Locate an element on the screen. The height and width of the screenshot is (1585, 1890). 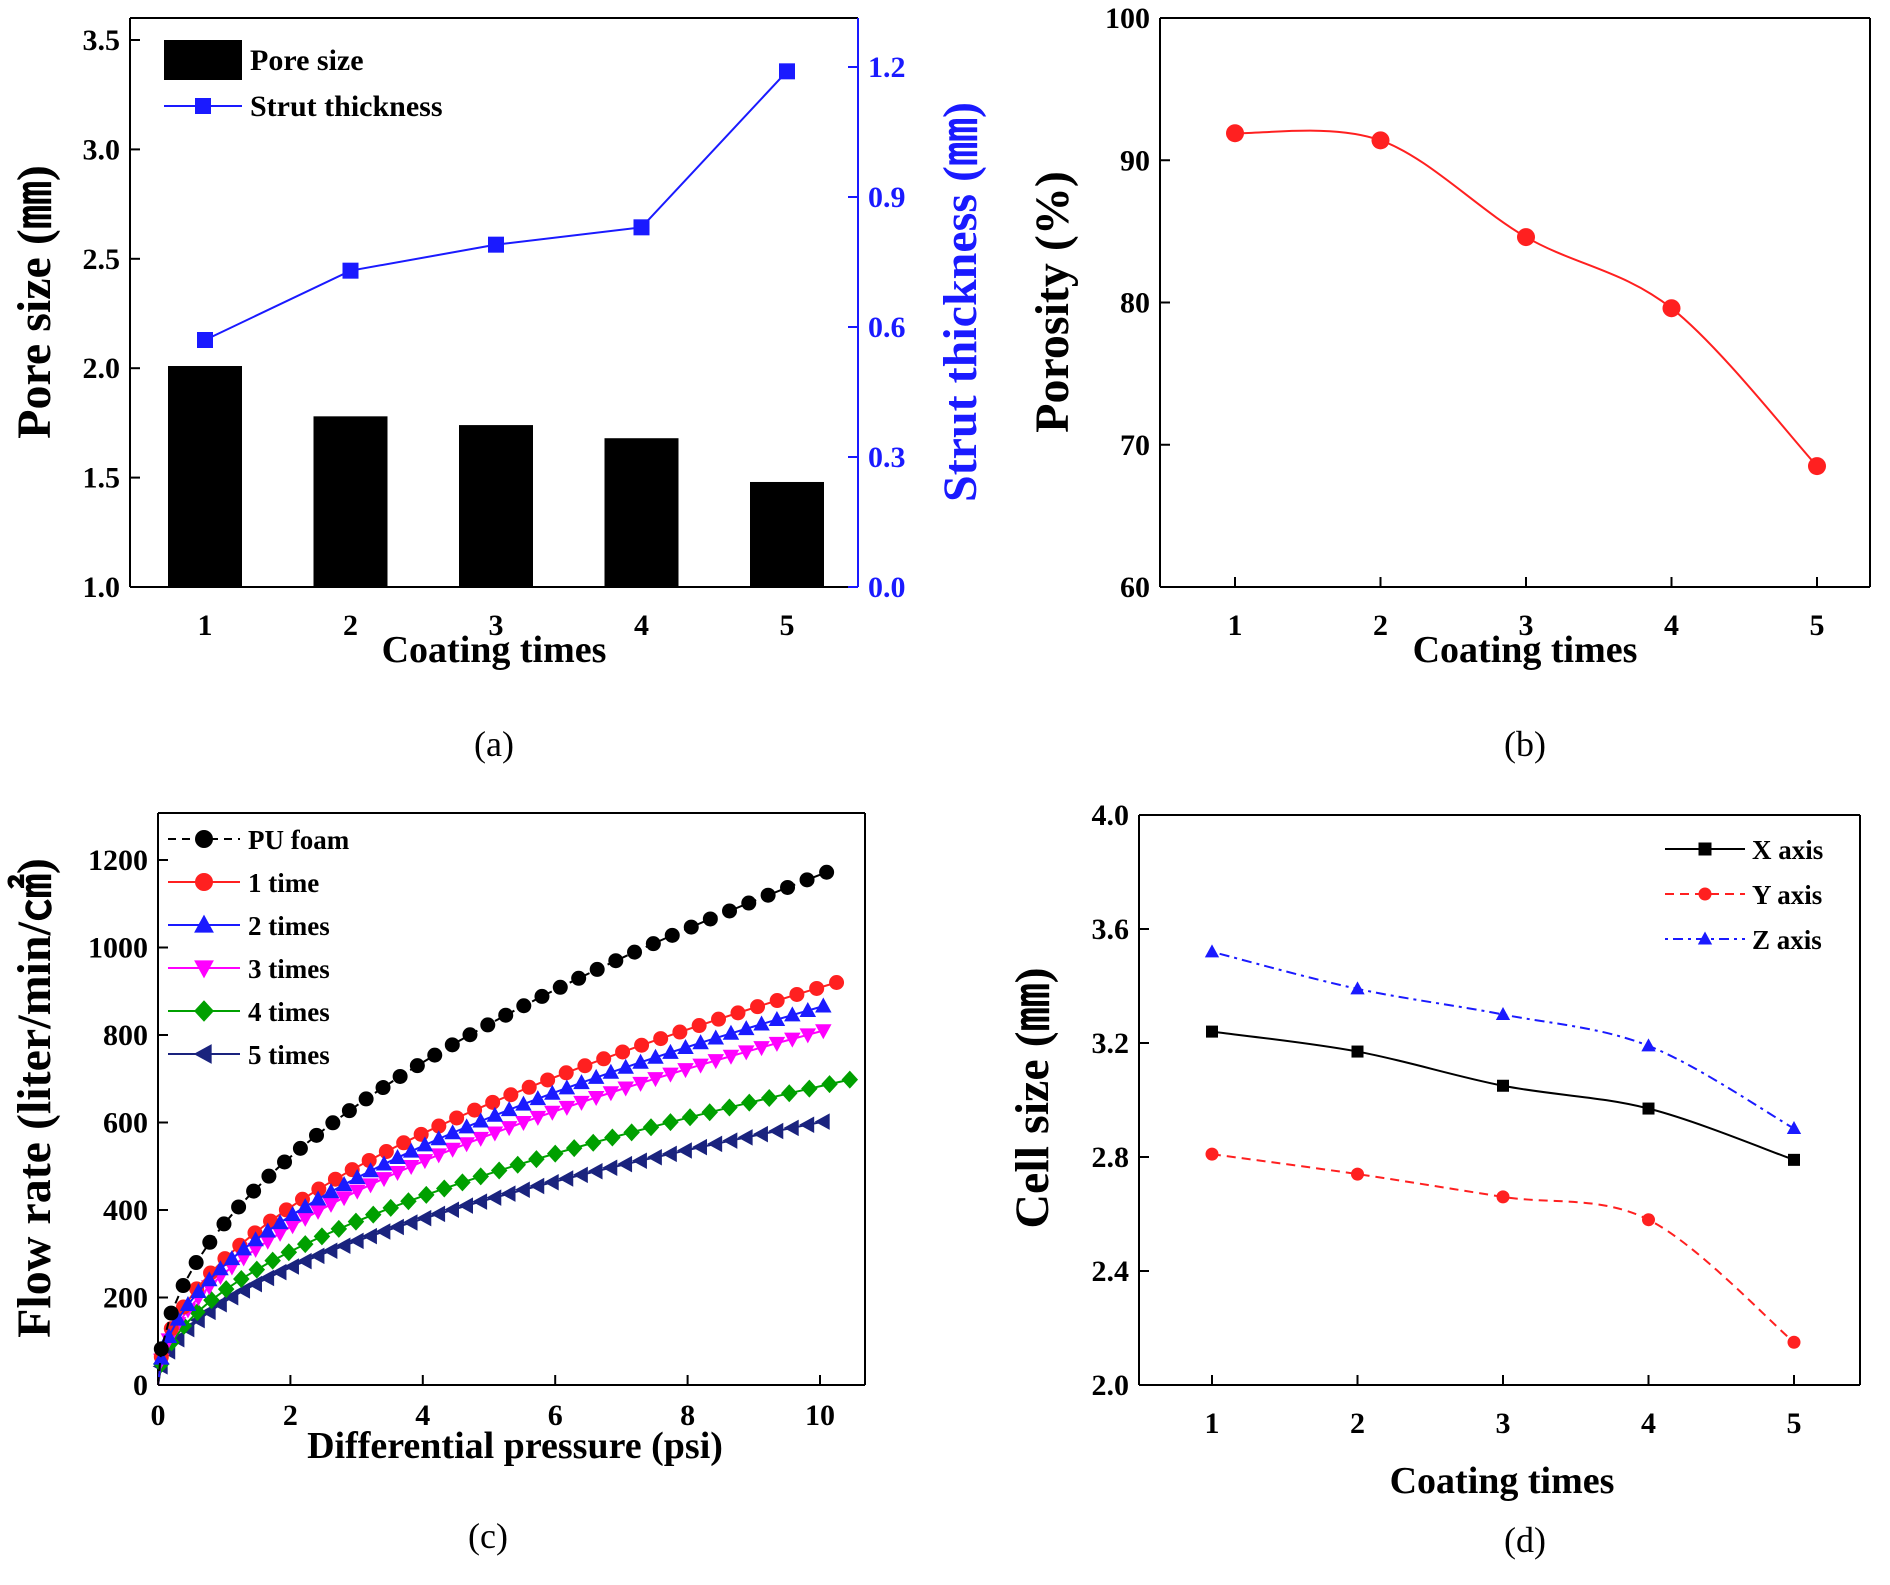
a-bar-pore-size is located at coordinates (641, 512).